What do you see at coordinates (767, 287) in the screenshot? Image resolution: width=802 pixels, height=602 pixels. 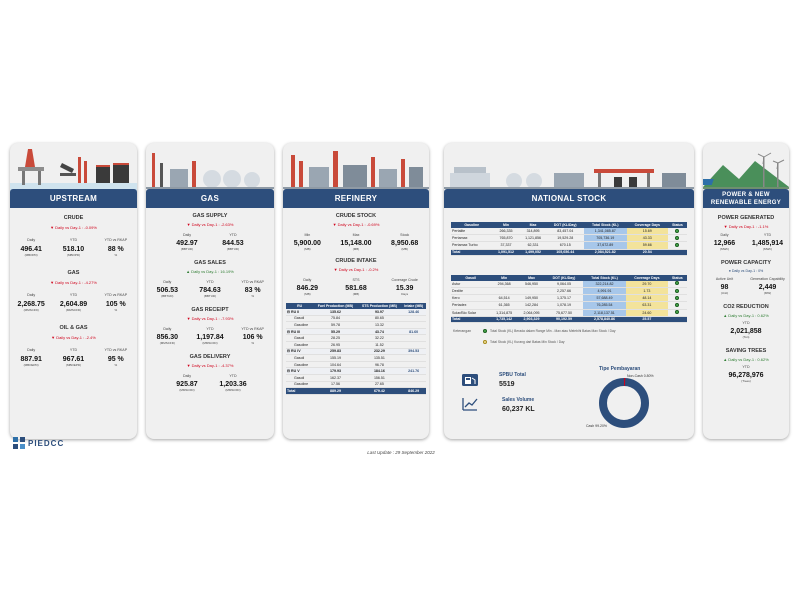 I see `power-capacity-capability-value: 2,449` at bounding box center [767, 287].